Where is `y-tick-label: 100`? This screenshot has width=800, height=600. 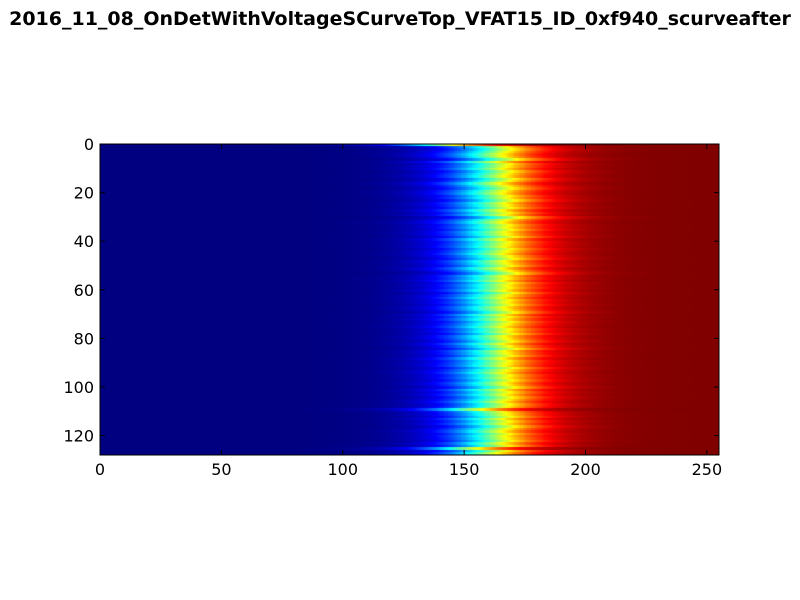 y-tick-label: 100 is located at coordinates (78, 387).